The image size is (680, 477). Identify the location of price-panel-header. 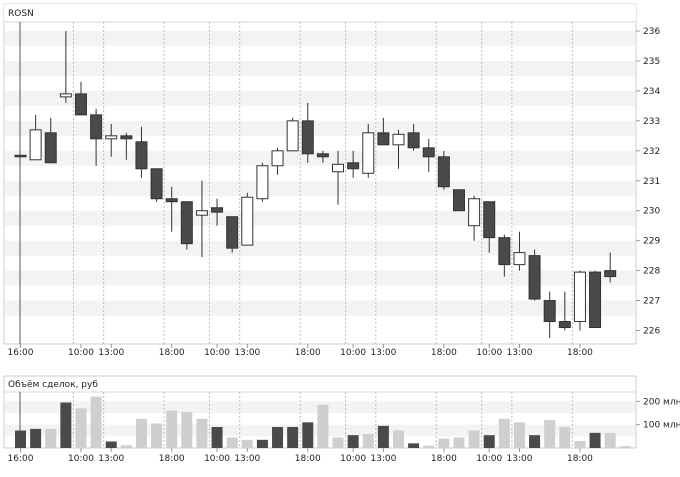
(320, 13).